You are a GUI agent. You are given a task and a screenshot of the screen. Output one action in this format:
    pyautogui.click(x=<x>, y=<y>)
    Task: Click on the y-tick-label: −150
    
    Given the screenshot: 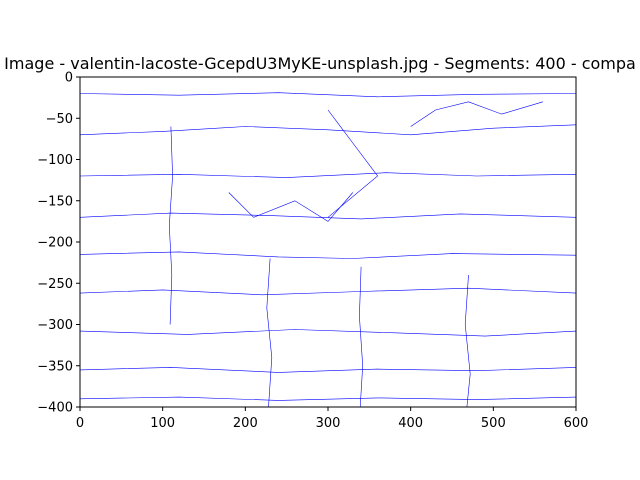 What is the action you would take?
    pyautogui.click(x=55, y=201)
    